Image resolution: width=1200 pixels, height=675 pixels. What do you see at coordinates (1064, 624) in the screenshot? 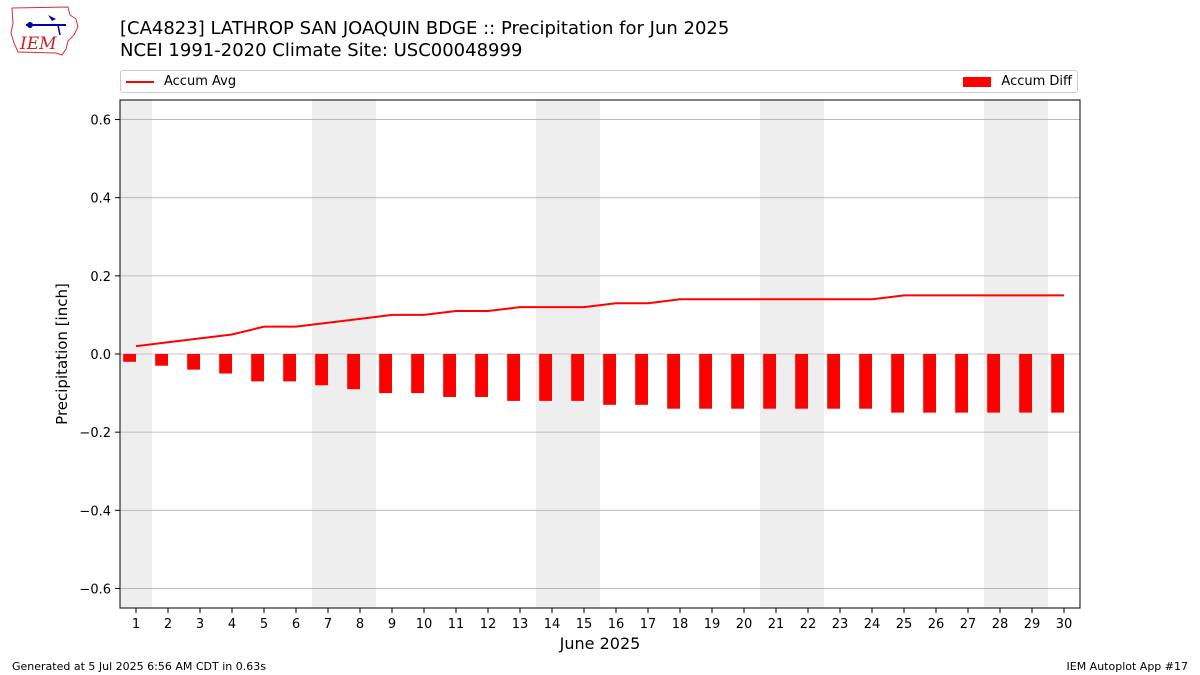
I see `x-tick-label: 30` at bounding box center [1064, 624].